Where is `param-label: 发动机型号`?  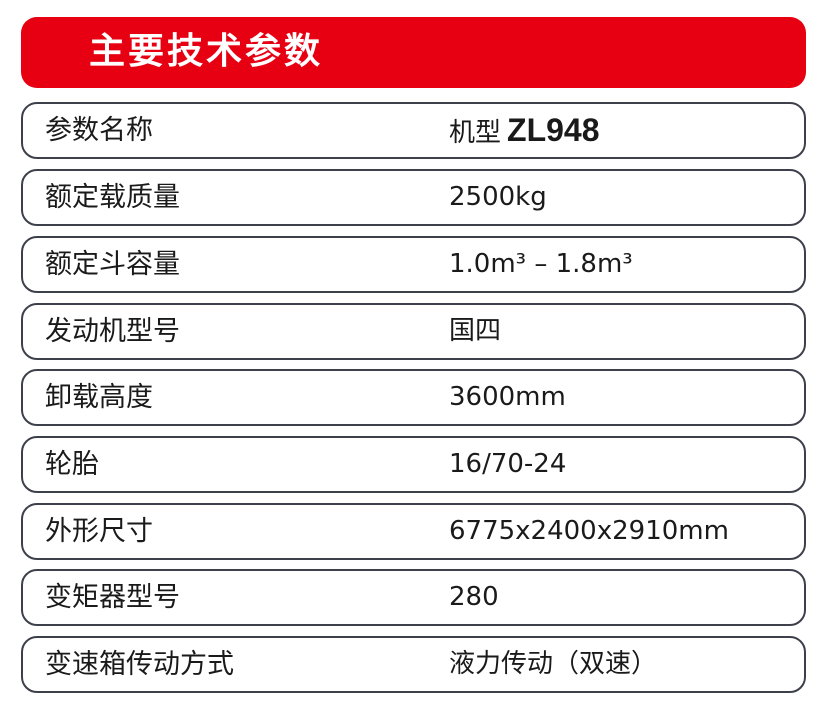
param-label: 发动机型号 is located at coordinates (112, 331).